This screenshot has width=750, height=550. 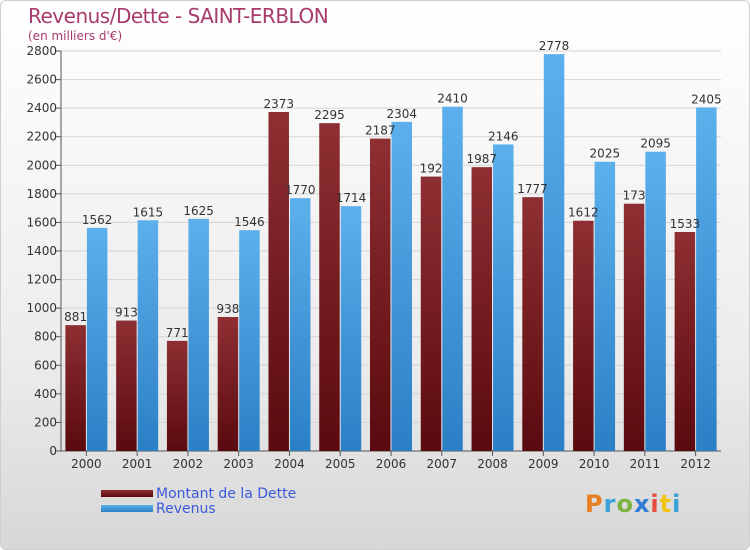 I want to click on legend-label-dette: Montant de la Dette, so click(x=226, y=494).